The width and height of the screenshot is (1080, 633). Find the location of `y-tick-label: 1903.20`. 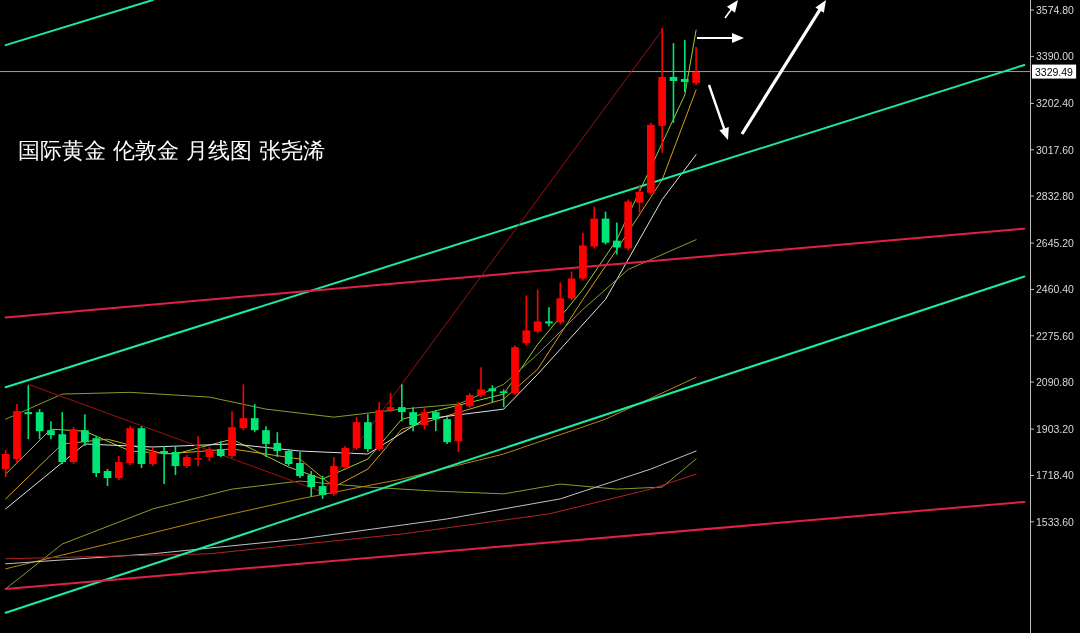

y-tick-label: 1903.20 is located at coordinates (1055, 429).